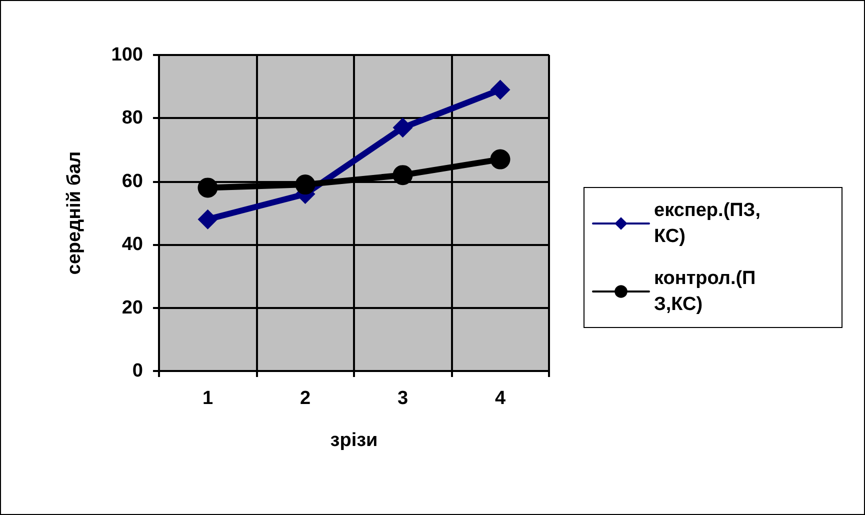  What do you see at coordinates (305, 398) in the screenshot?
I see `x-tick-label: 2` at bounding box center [305, 398].